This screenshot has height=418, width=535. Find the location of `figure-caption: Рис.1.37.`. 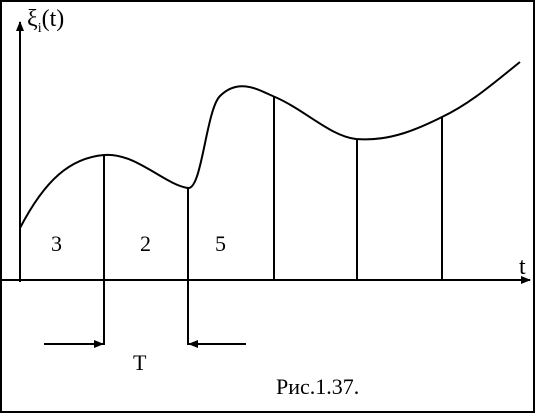

figure-caption: Рис.1.37. is located at coordinates (317, 386).